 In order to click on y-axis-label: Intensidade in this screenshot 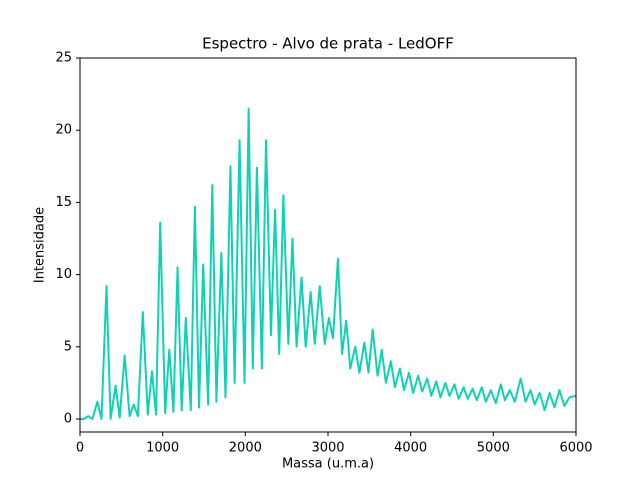, I will do `click(40, 245)`.